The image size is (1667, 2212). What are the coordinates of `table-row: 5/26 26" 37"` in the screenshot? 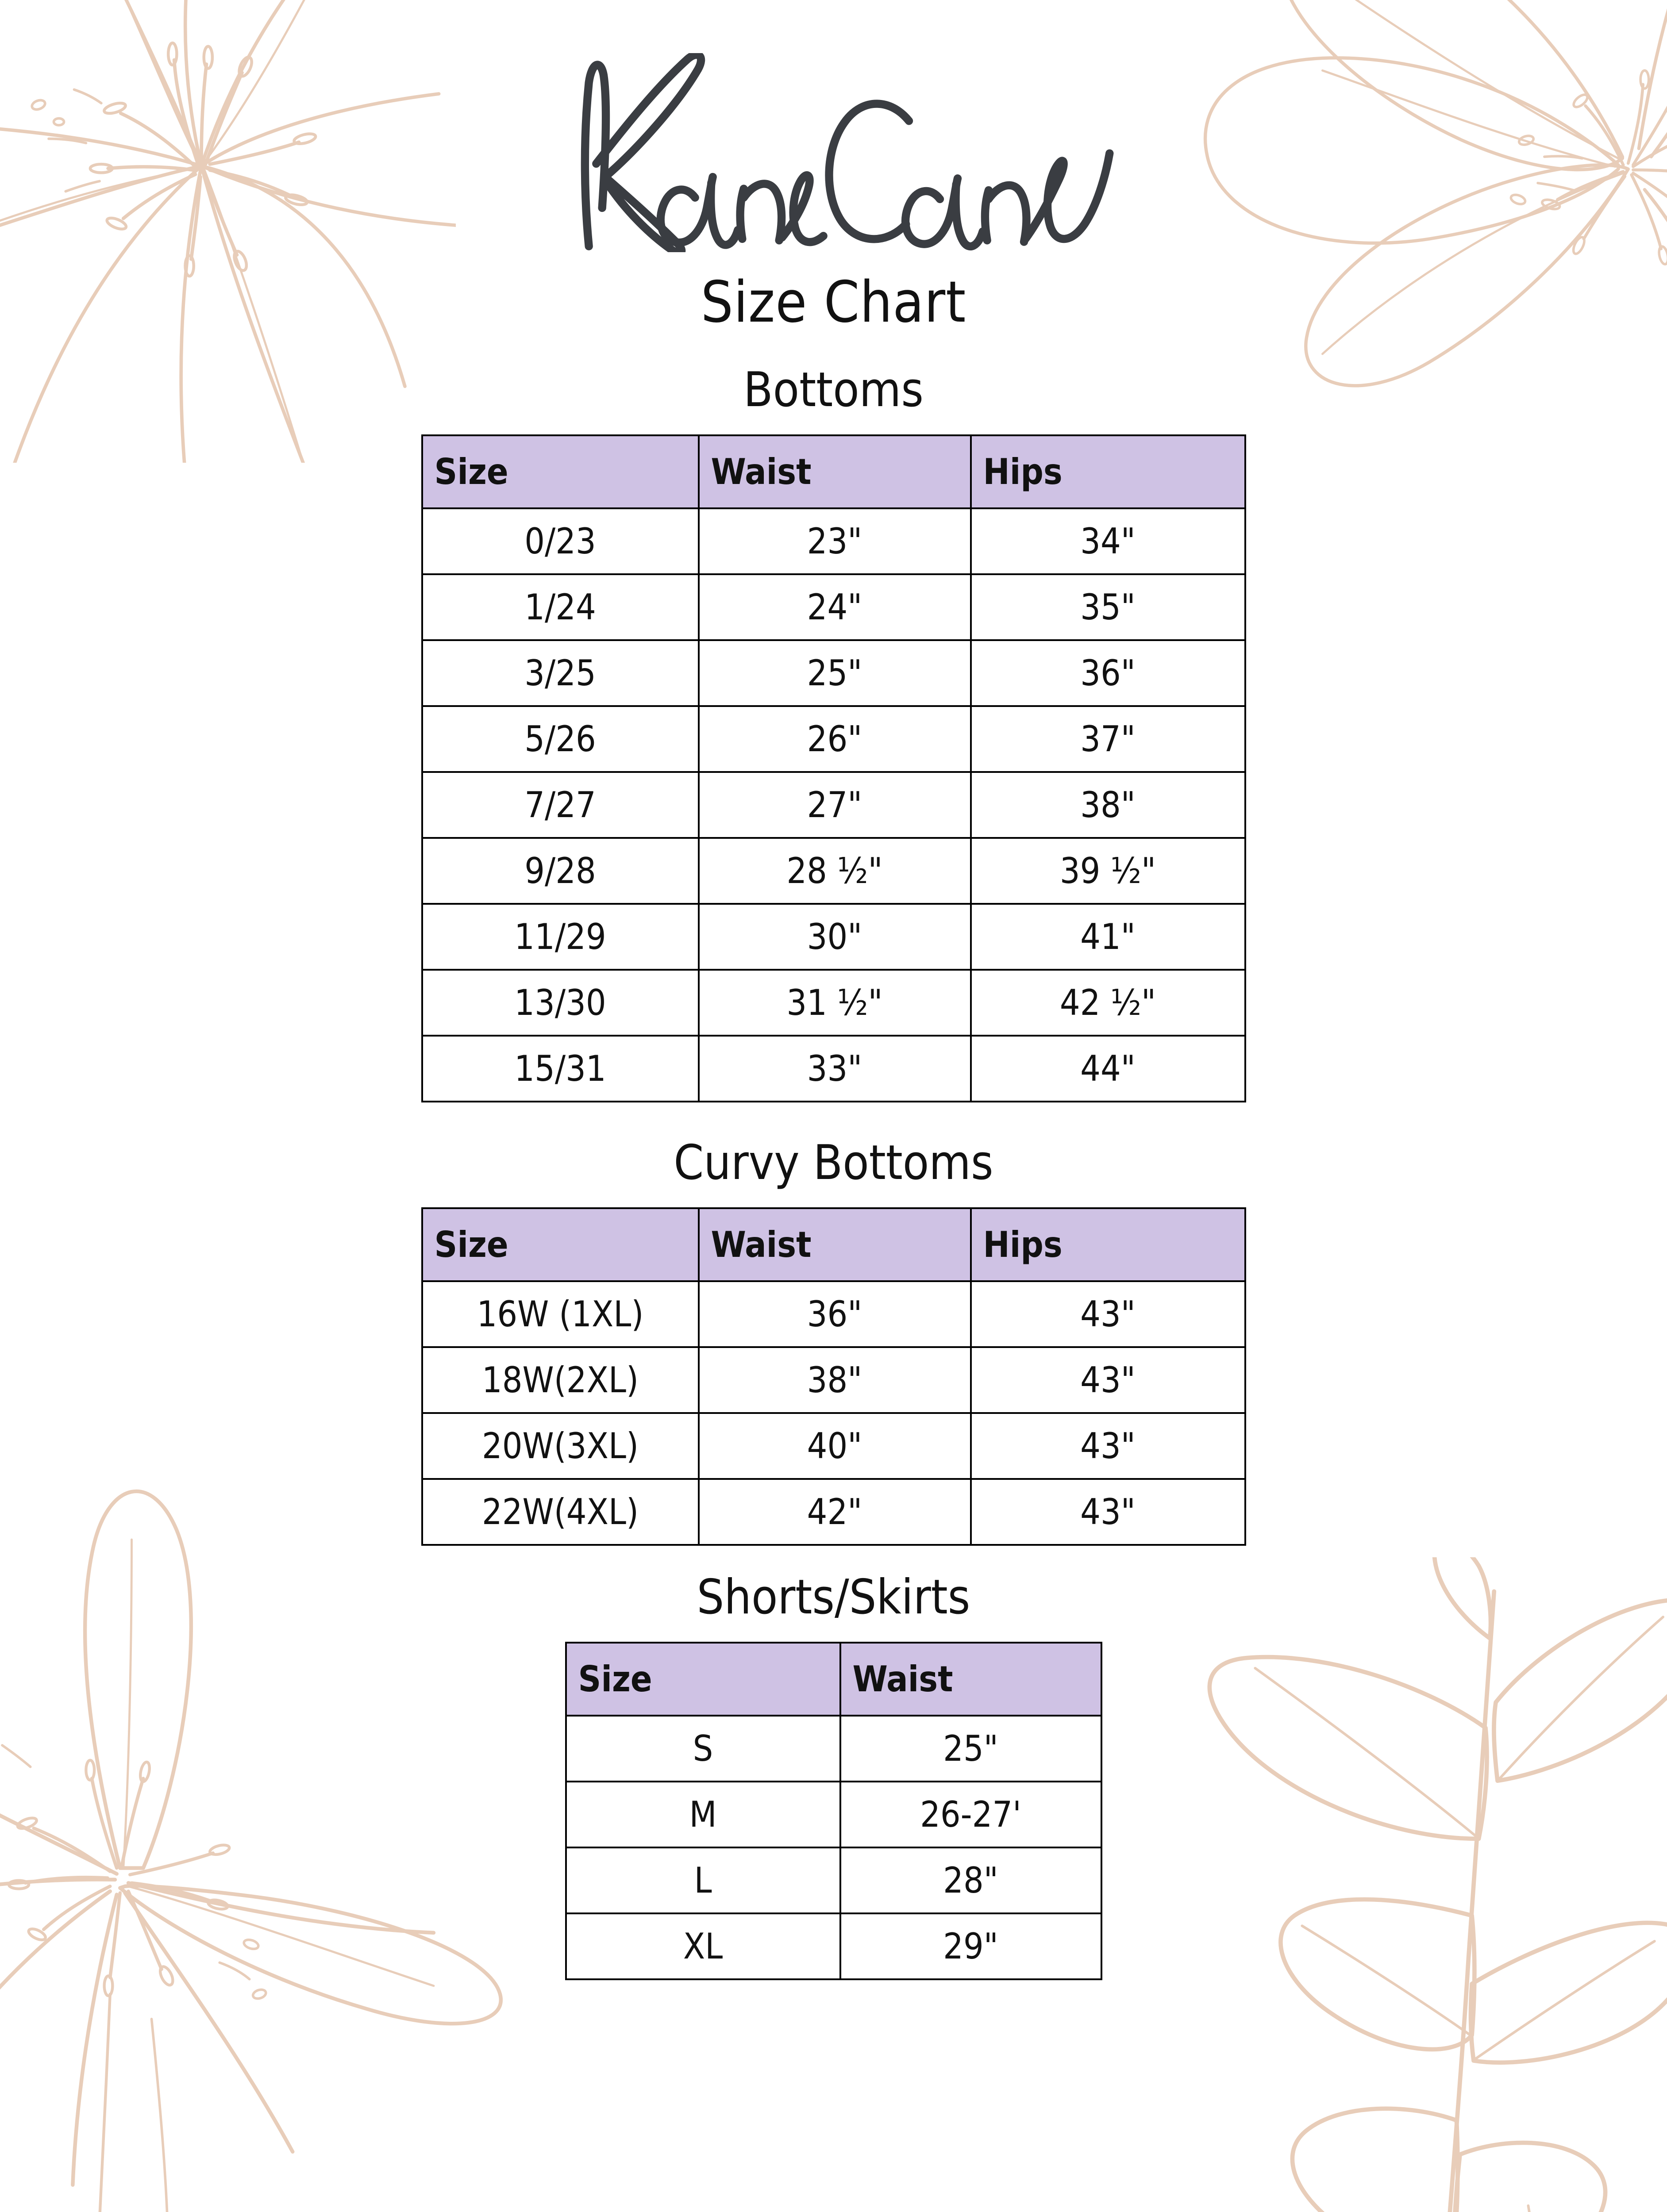 It's located at (833, 739).